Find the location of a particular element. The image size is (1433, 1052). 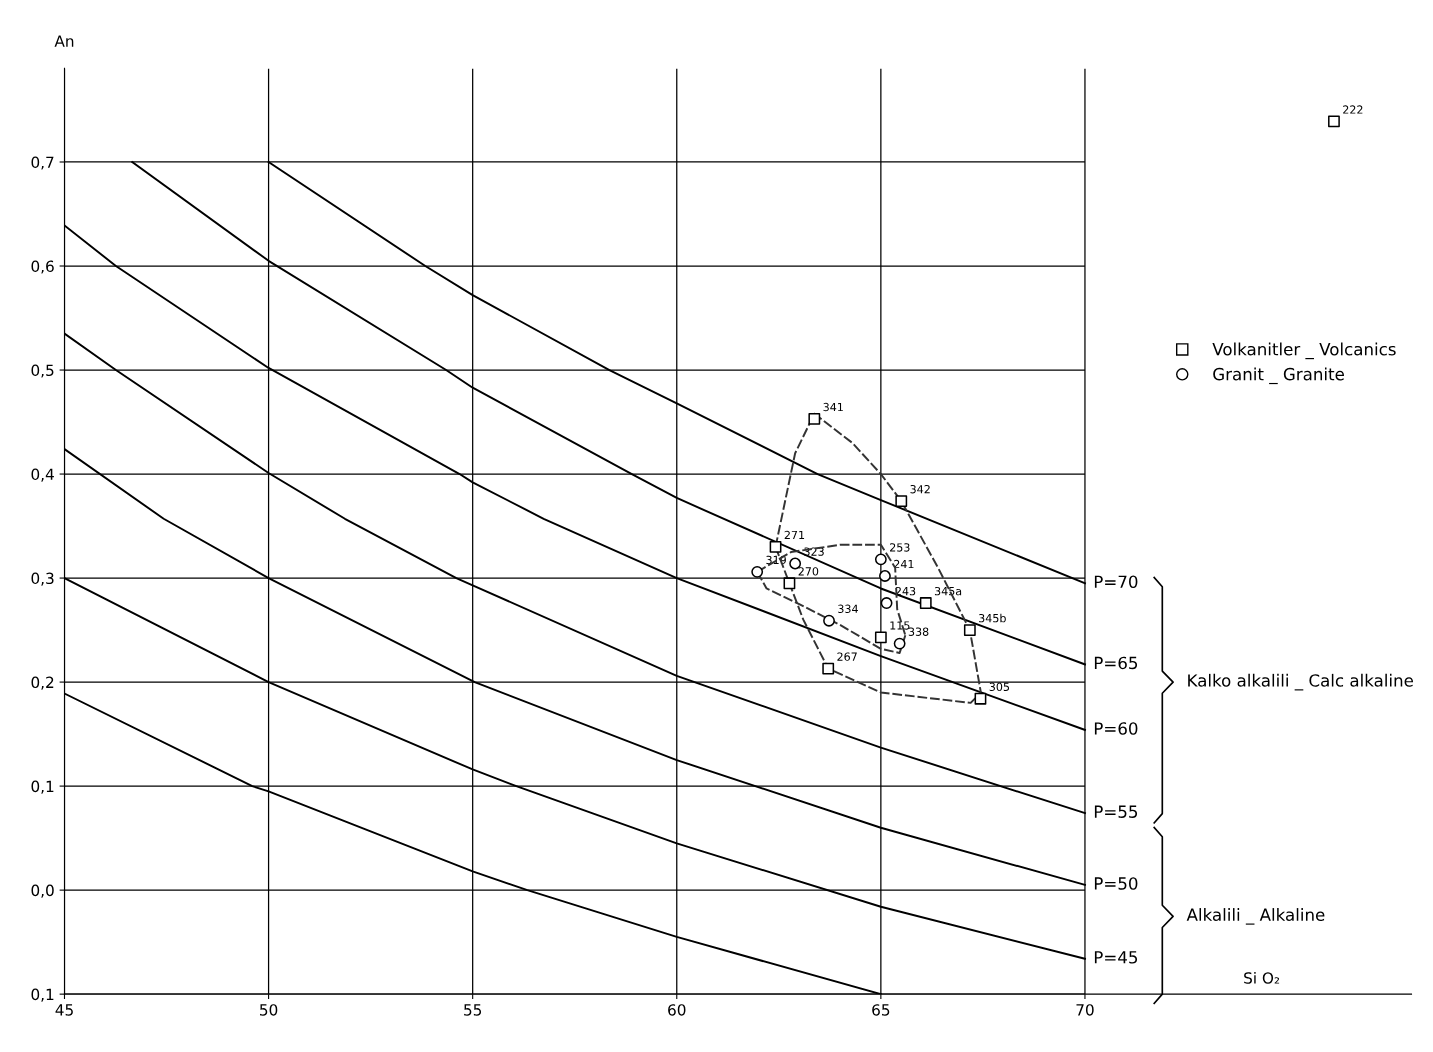

annotation: 342 is located at coordinates (920, 489).